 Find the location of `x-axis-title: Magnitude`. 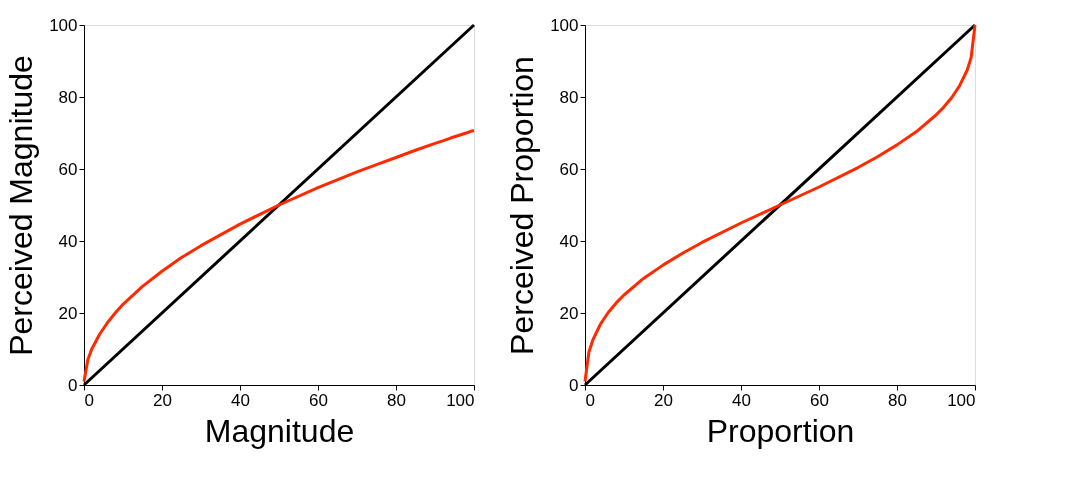

x-axis-title: Magnitude is located at coordinates (279, 430).